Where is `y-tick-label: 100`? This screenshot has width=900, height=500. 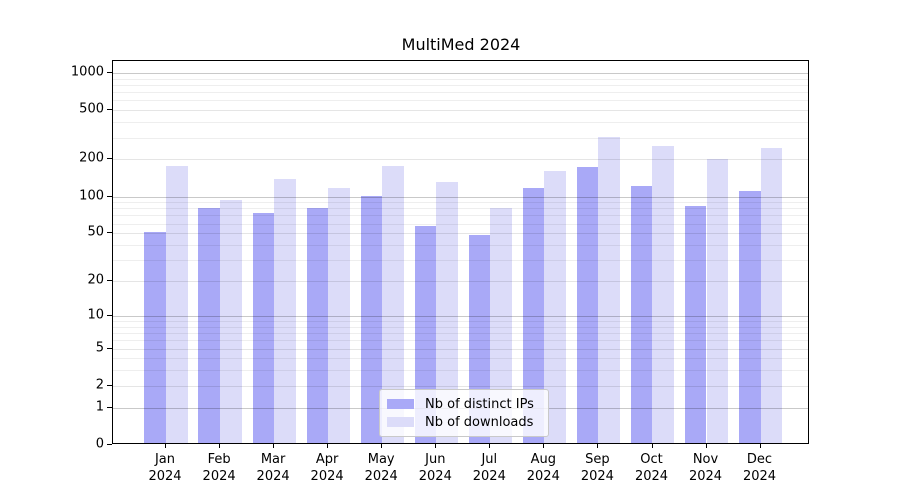
y-tick-label: 100 is located at coordinates (91, 195).